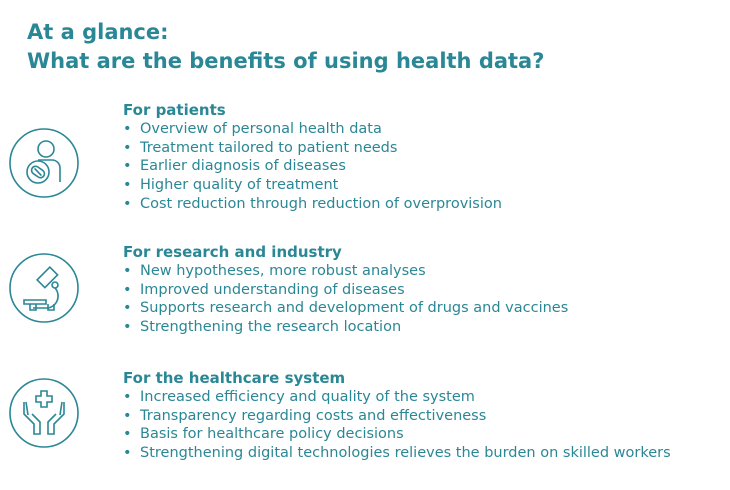  I want to click on title-line-1: At a glance:, so click(98, 32).